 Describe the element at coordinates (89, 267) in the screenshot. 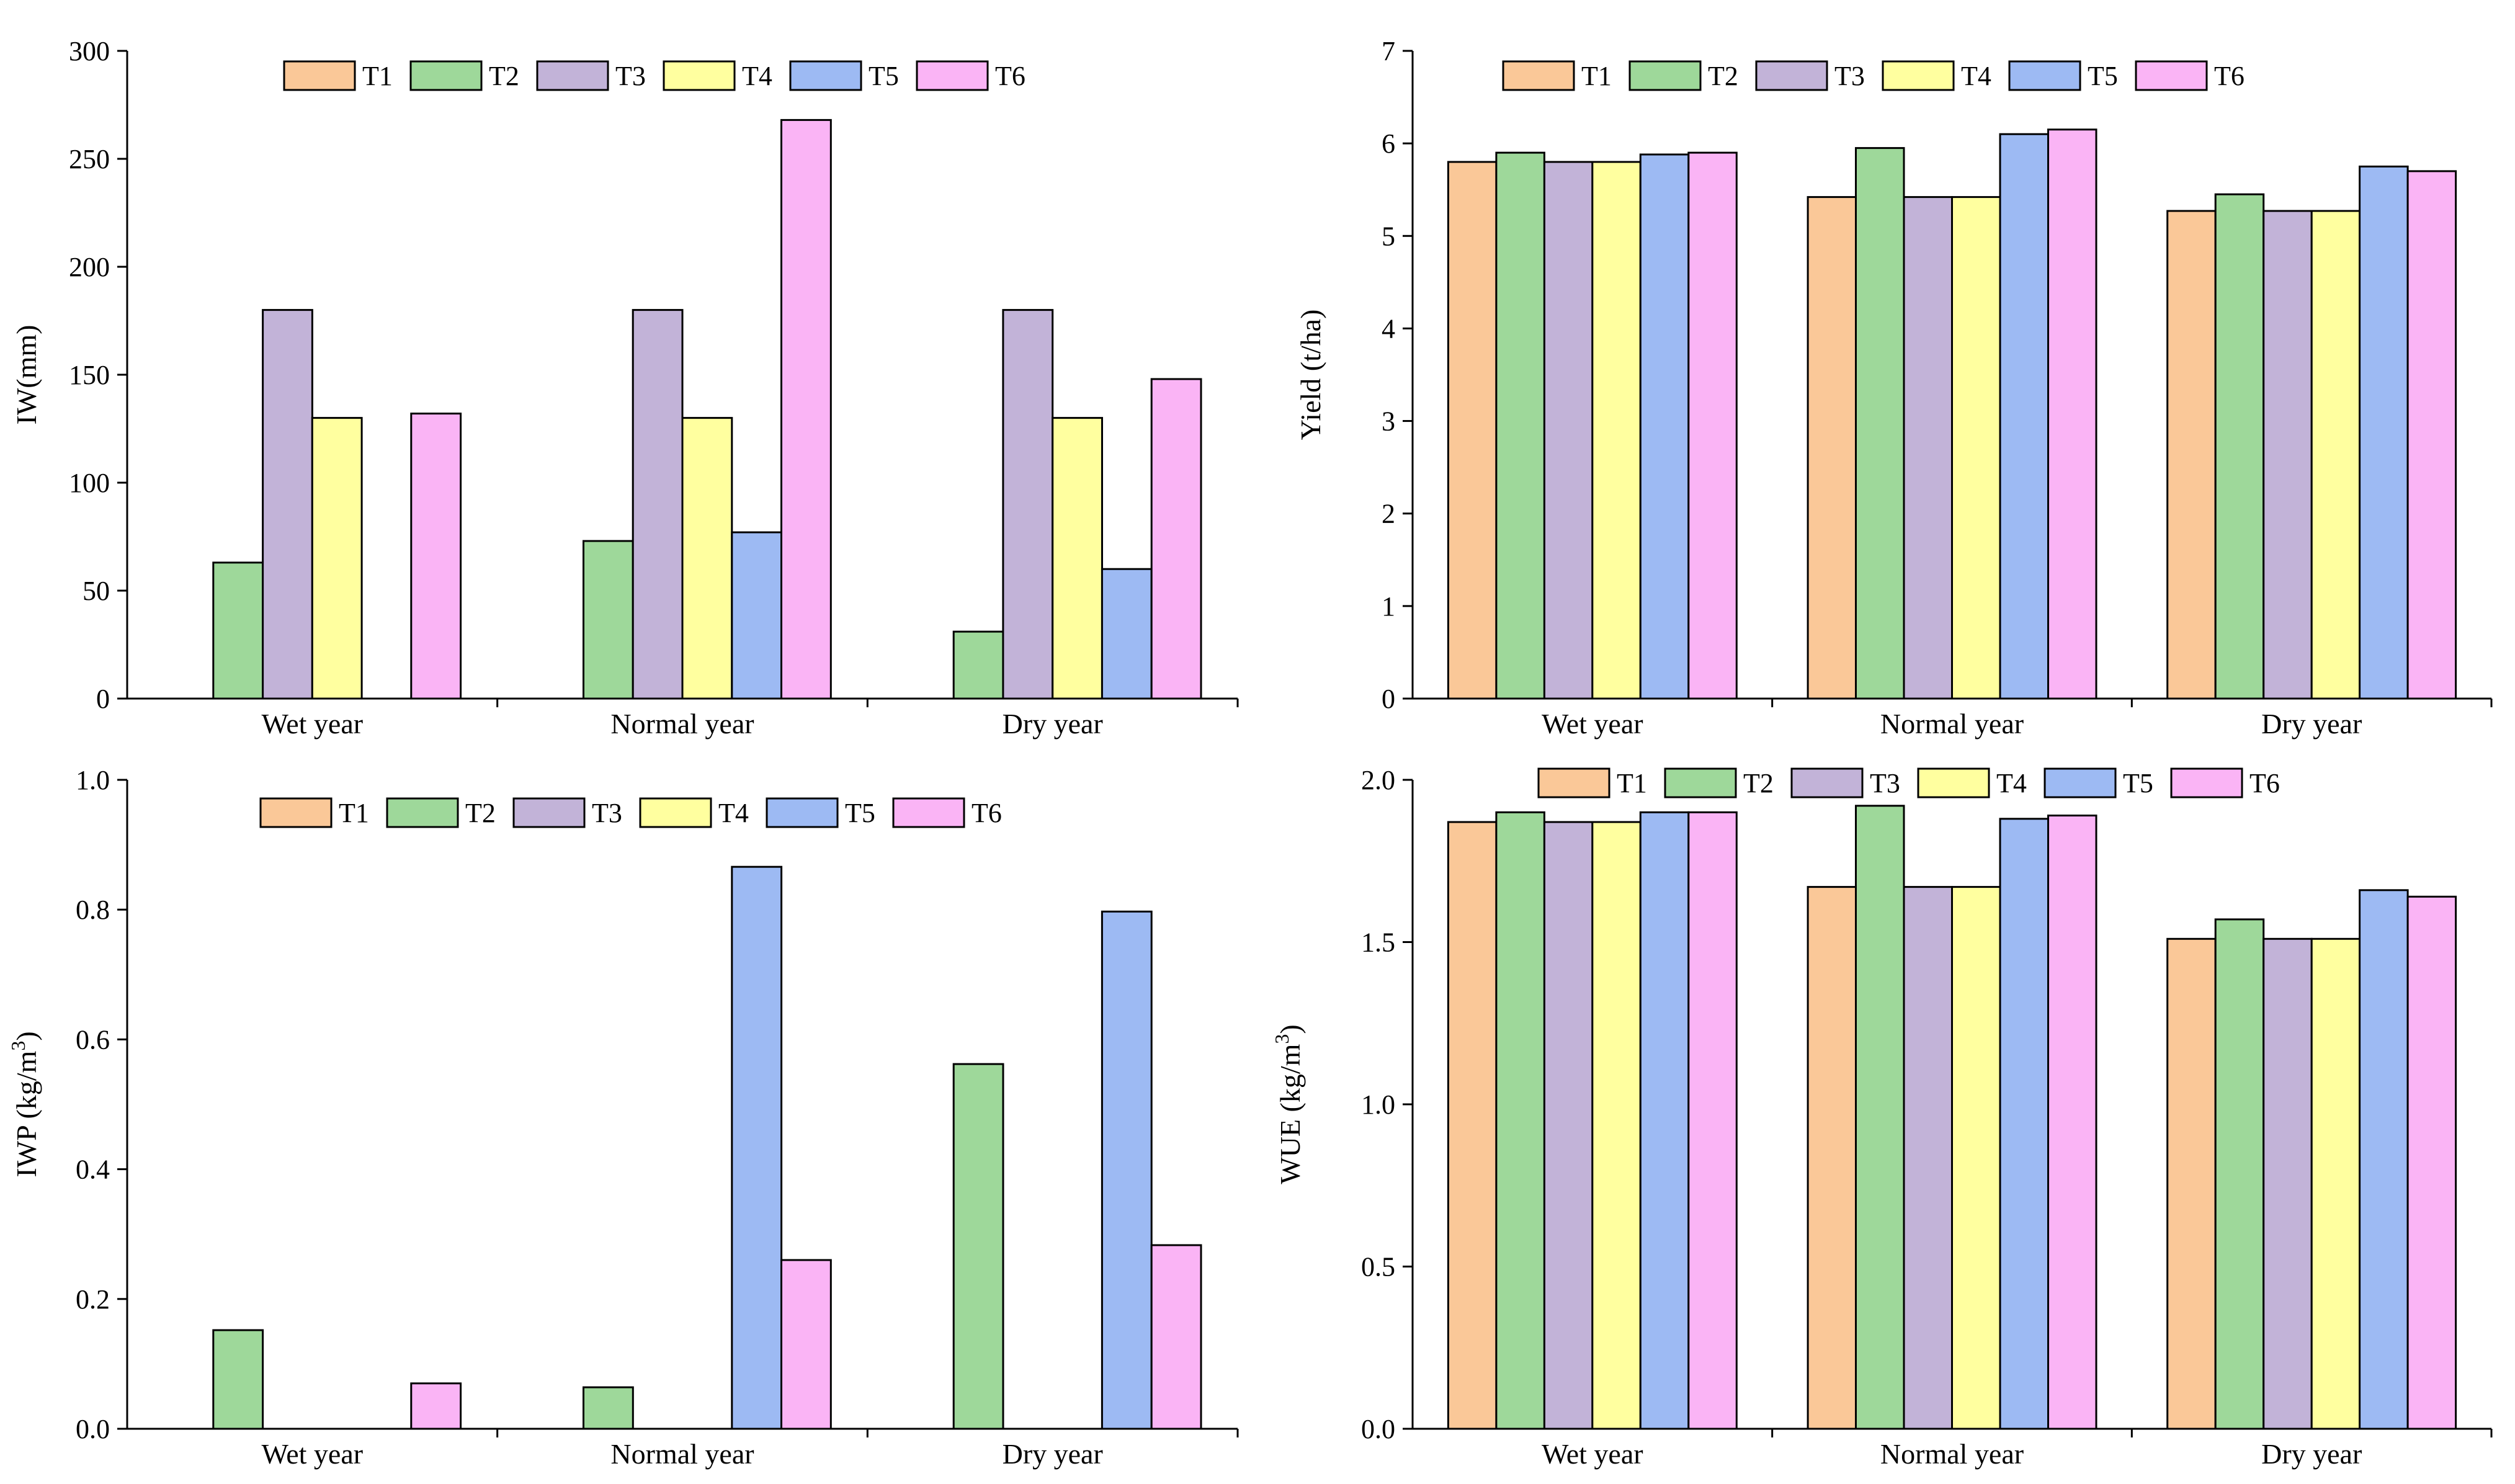

I see `y-tick-label-iw: 200` at that location.